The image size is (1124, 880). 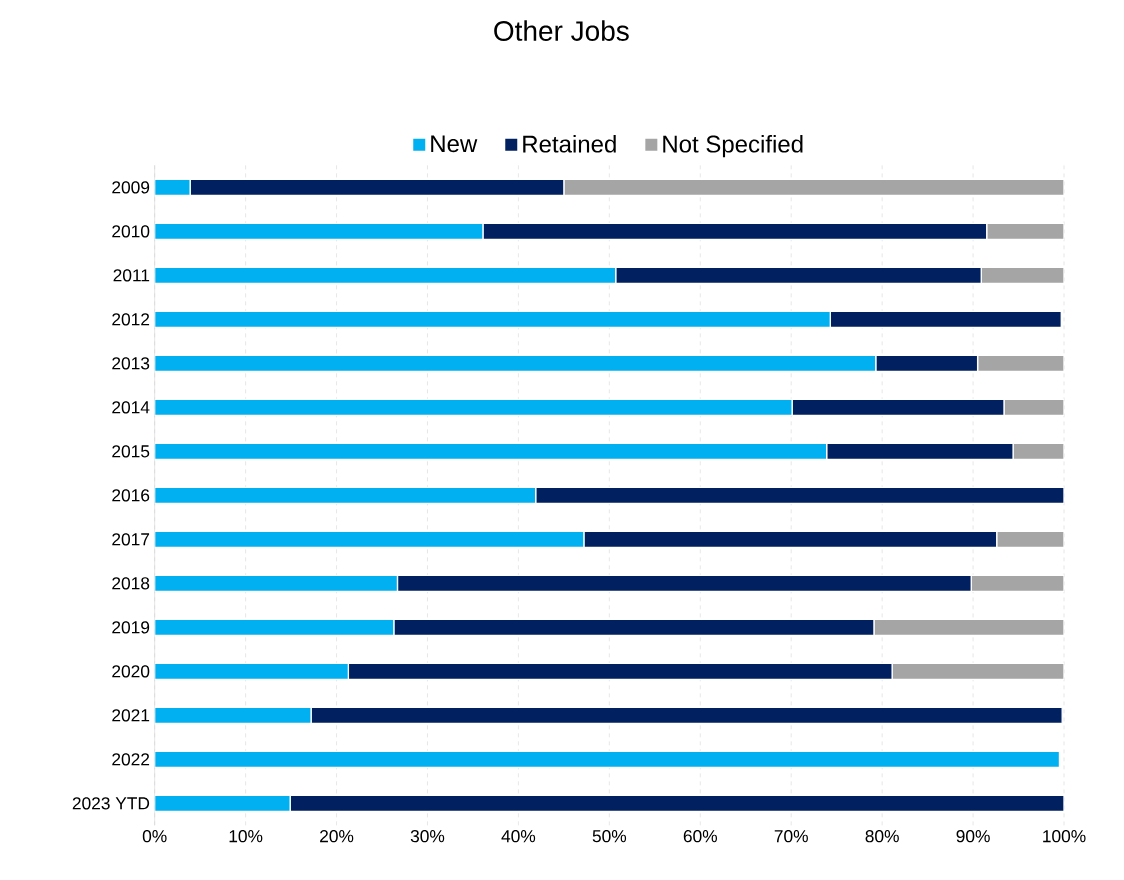 What do you see at coordinates (609, 836) in the screenshot?
I see `x-tick-label: 50%` at bounding box center [609, 836].